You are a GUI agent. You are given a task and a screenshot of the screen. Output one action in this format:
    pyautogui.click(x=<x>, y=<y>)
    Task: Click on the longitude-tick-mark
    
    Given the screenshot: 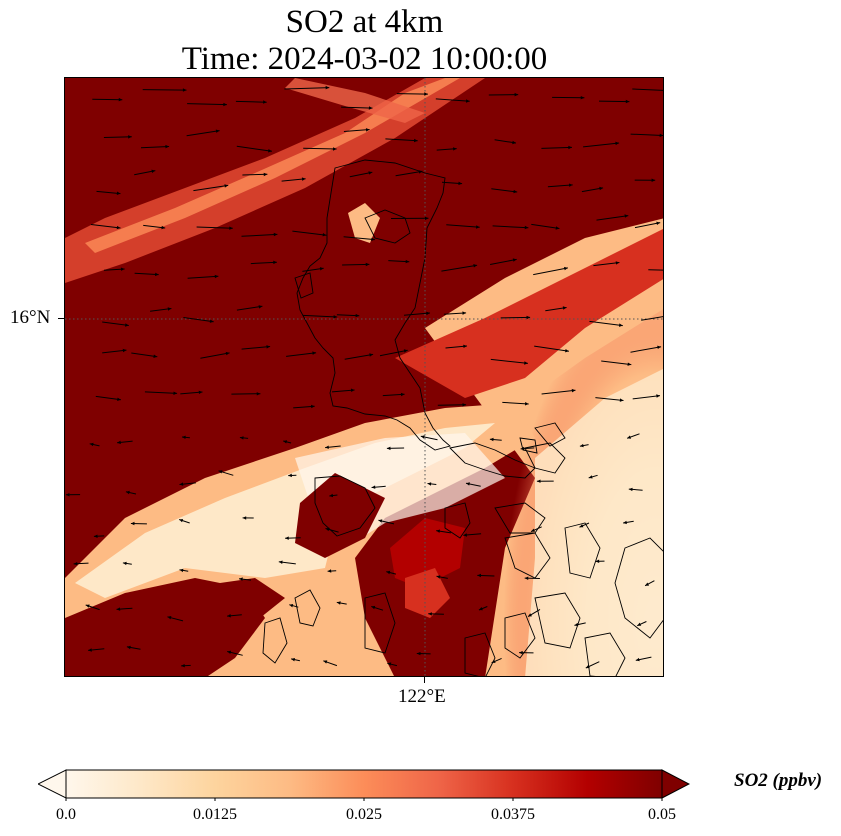 What is the action you would take?
    pyautogui.click(x=424, y=680)
    